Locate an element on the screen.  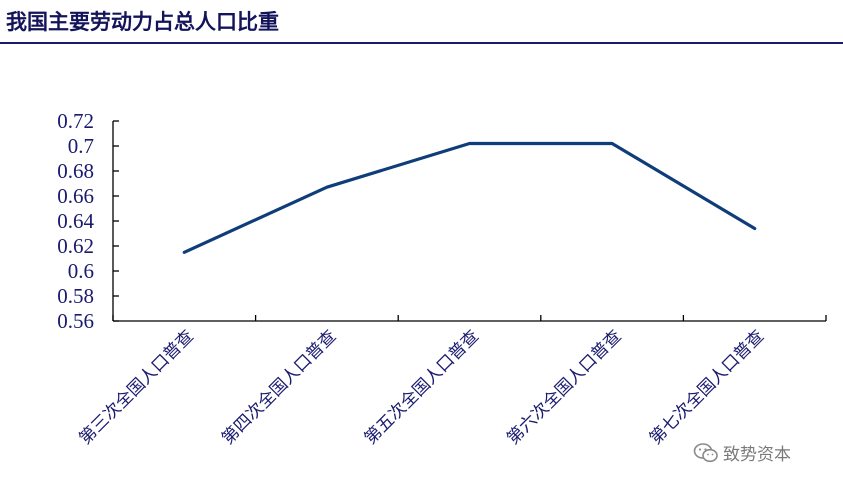
y-tick-label: 0.64 is located at coordinates (75, 221).